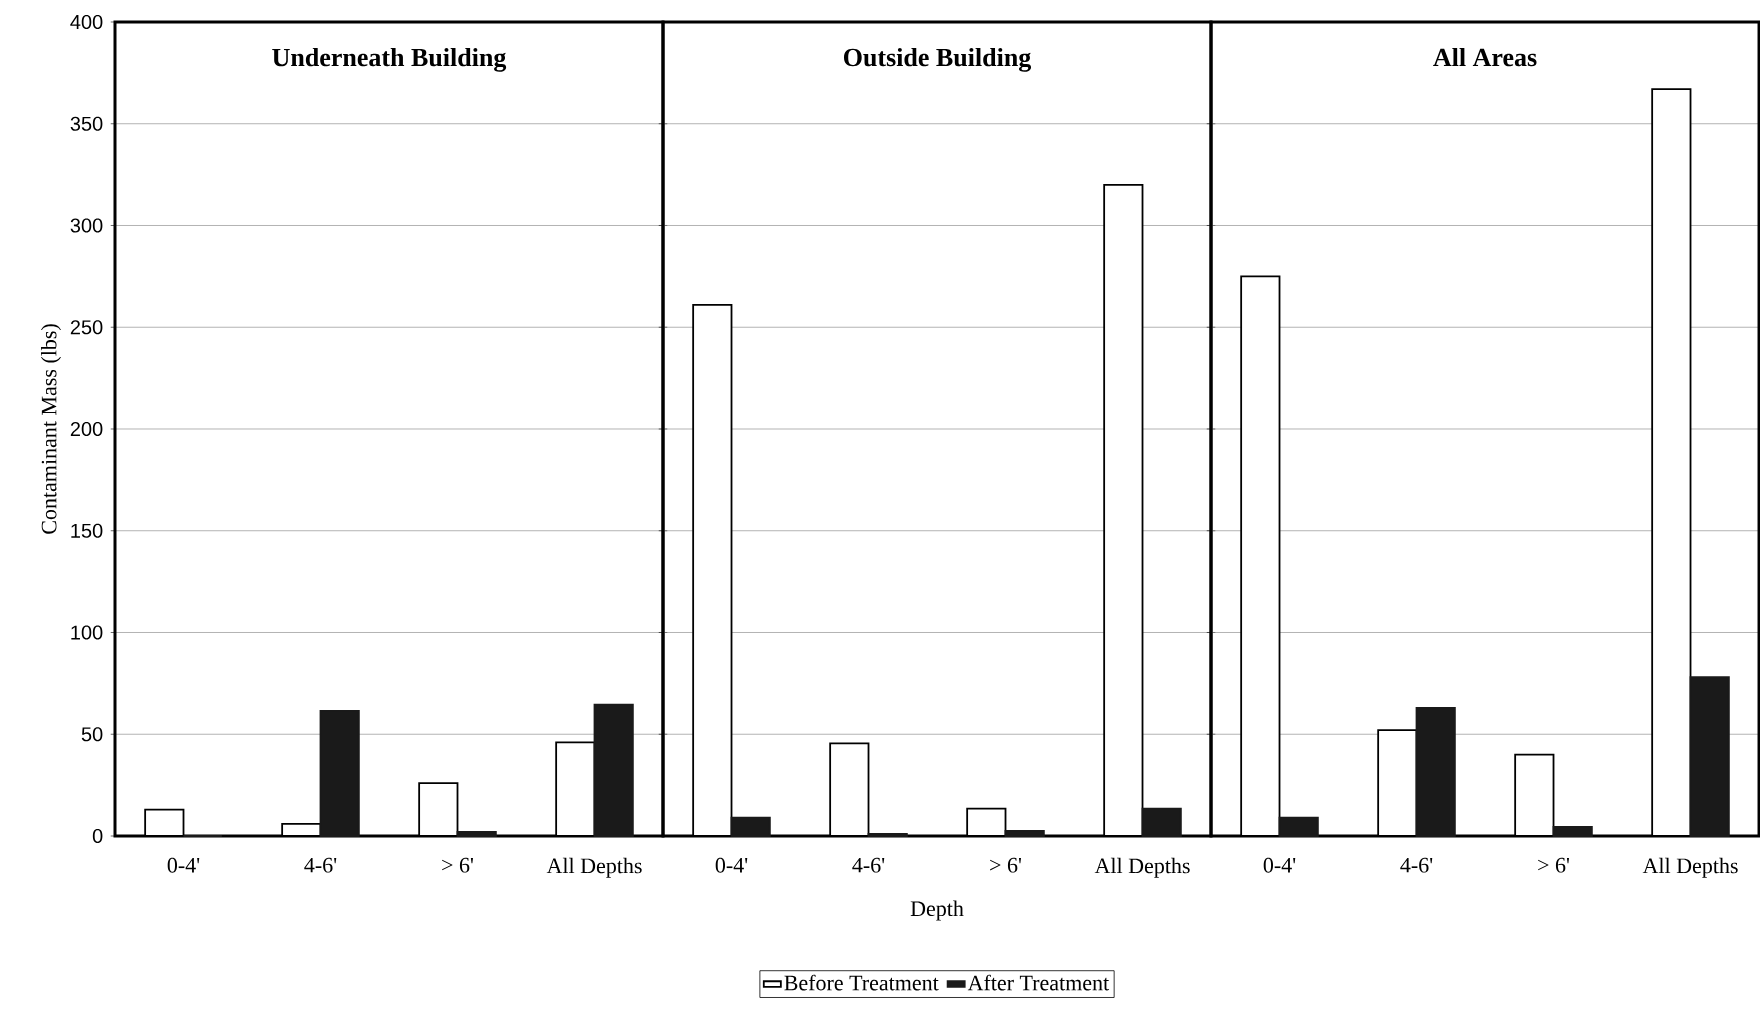 The width and height of the screenshot is (1760, 1015). What do you see at coordinates (86, 123) in the screenshot?
I see `y-tick-label: 350` at bounding box center [86, 123].